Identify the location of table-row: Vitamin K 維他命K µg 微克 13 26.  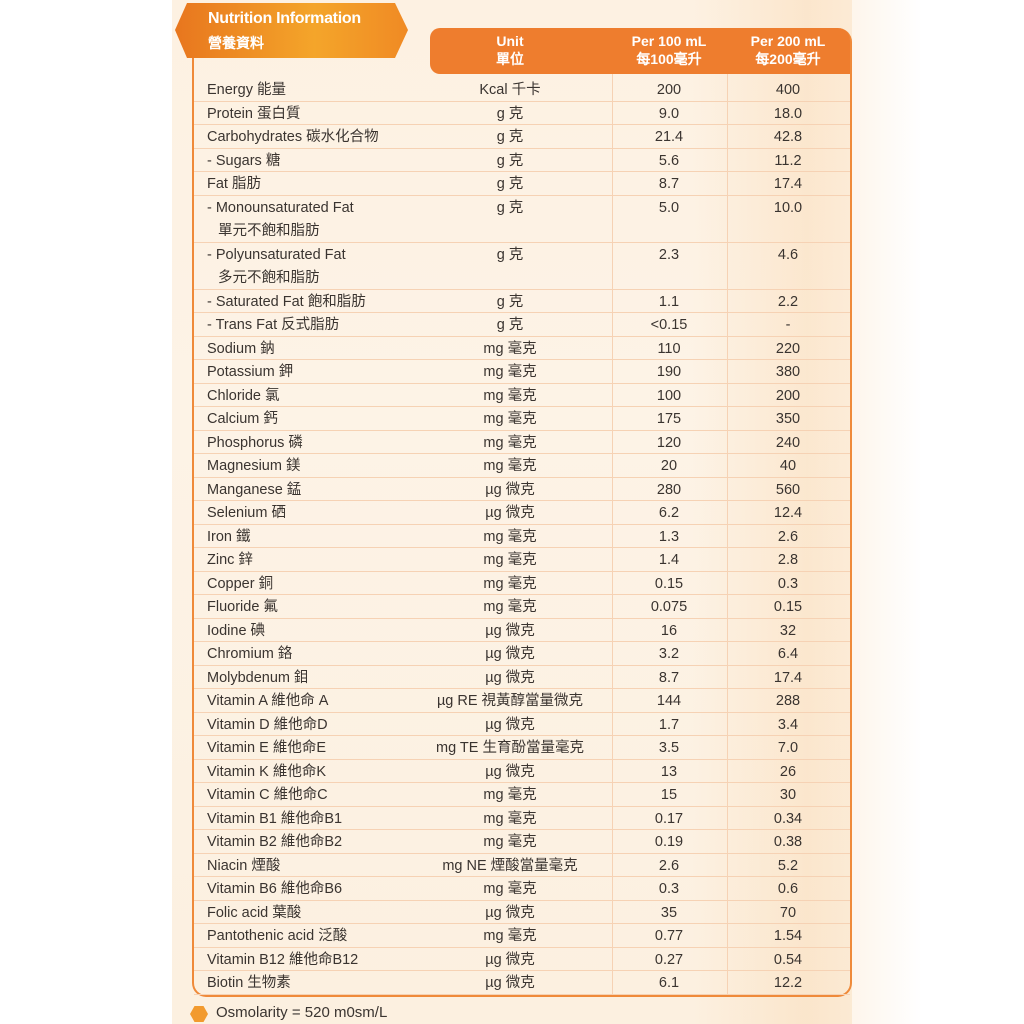
(522, 771).